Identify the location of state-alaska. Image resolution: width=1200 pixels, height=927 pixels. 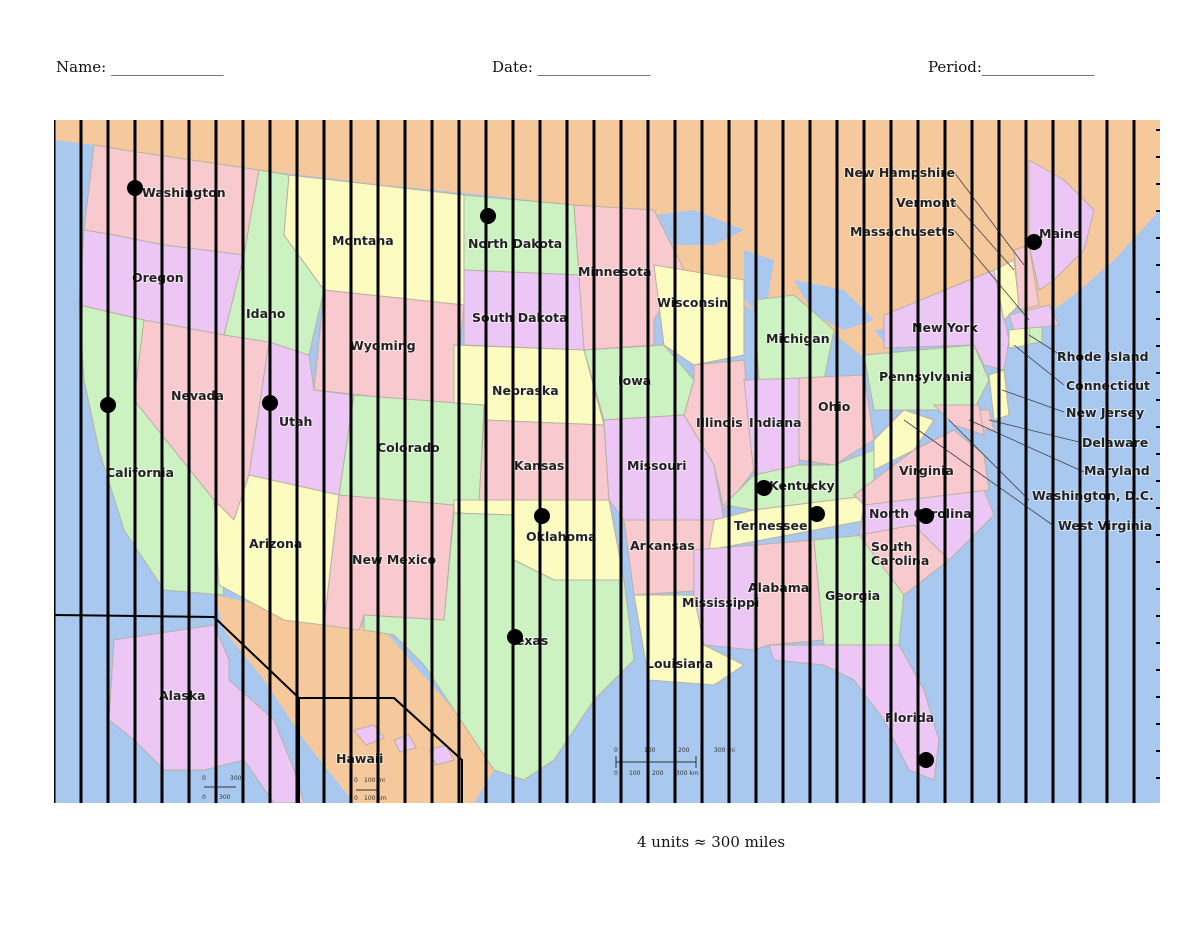
(206, 713).